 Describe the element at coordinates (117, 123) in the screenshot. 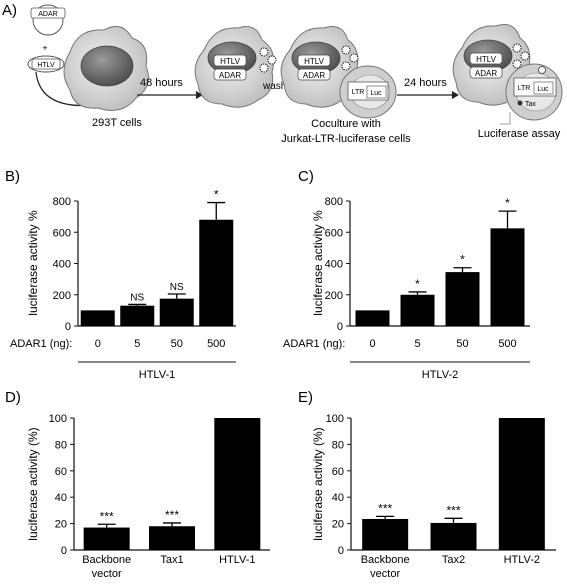

I see `cell-caption: 293T cells` at that location.